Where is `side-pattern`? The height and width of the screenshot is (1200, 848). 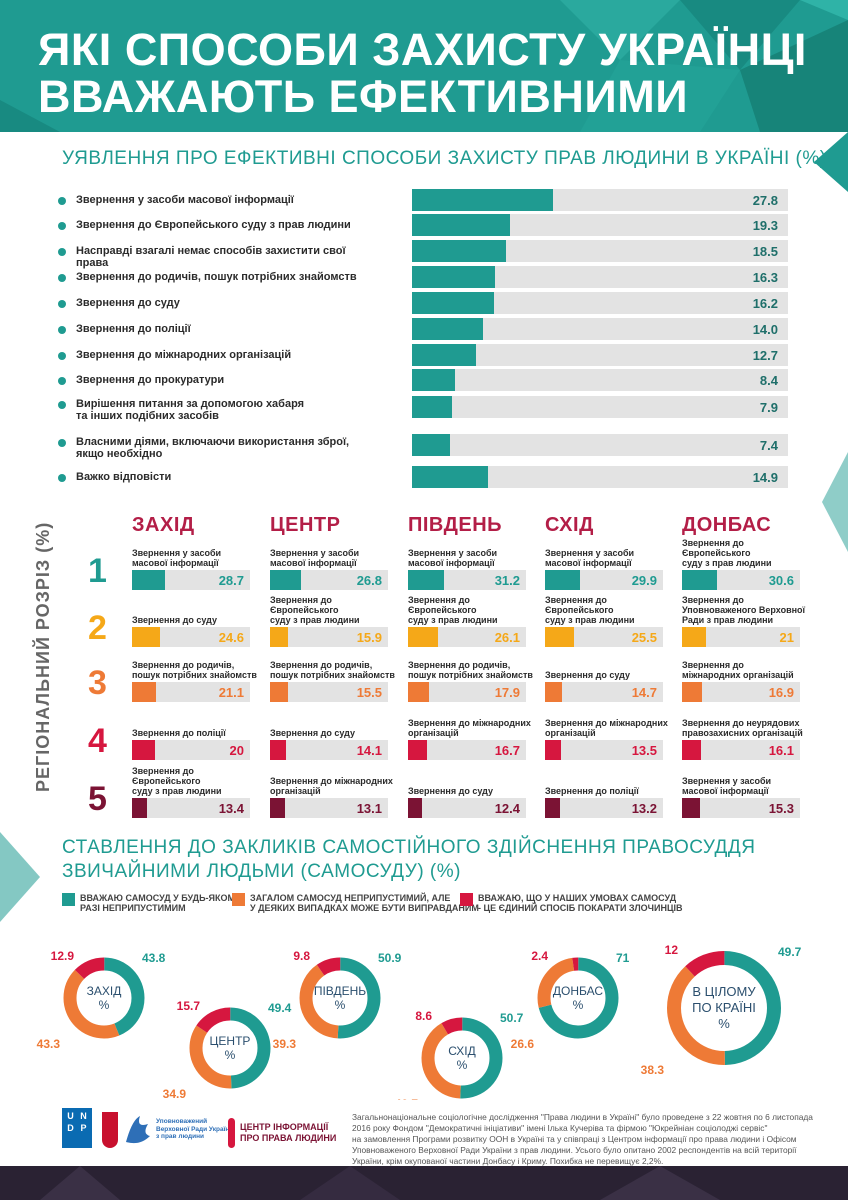
side-pattern is located at coordinates (831, 342).